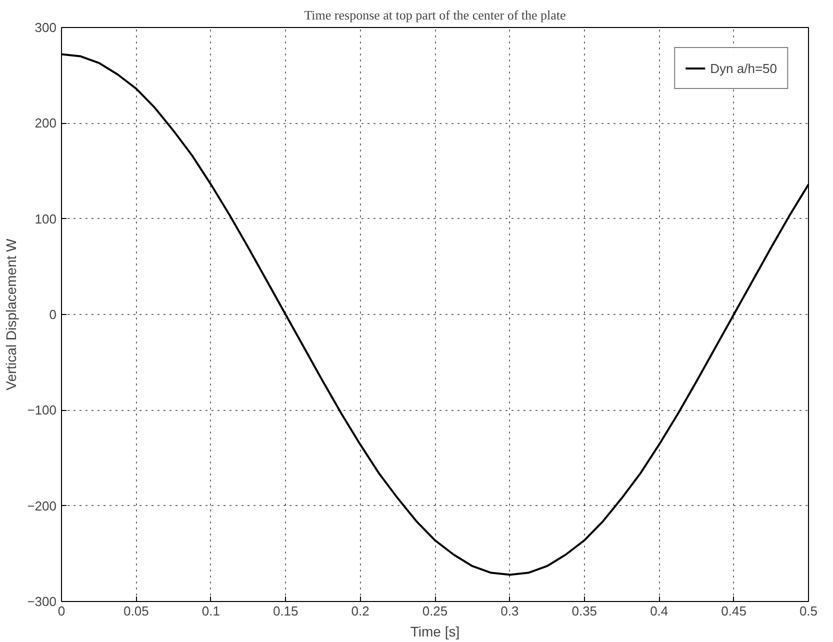 The height and width of the screenshot is (642, 833). What do you see at coordinates (45, 218) in the screenshot?
I see `y-tick-label: 100` at bounding box center [45, 218].